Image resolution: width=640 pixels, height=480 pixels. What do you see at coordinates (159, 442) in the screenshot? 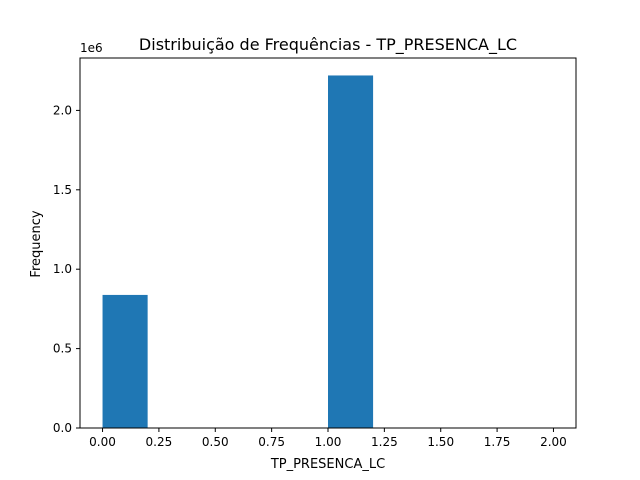
I see `x-tick-label-1: 0.25` at bounding box center [159, 442].